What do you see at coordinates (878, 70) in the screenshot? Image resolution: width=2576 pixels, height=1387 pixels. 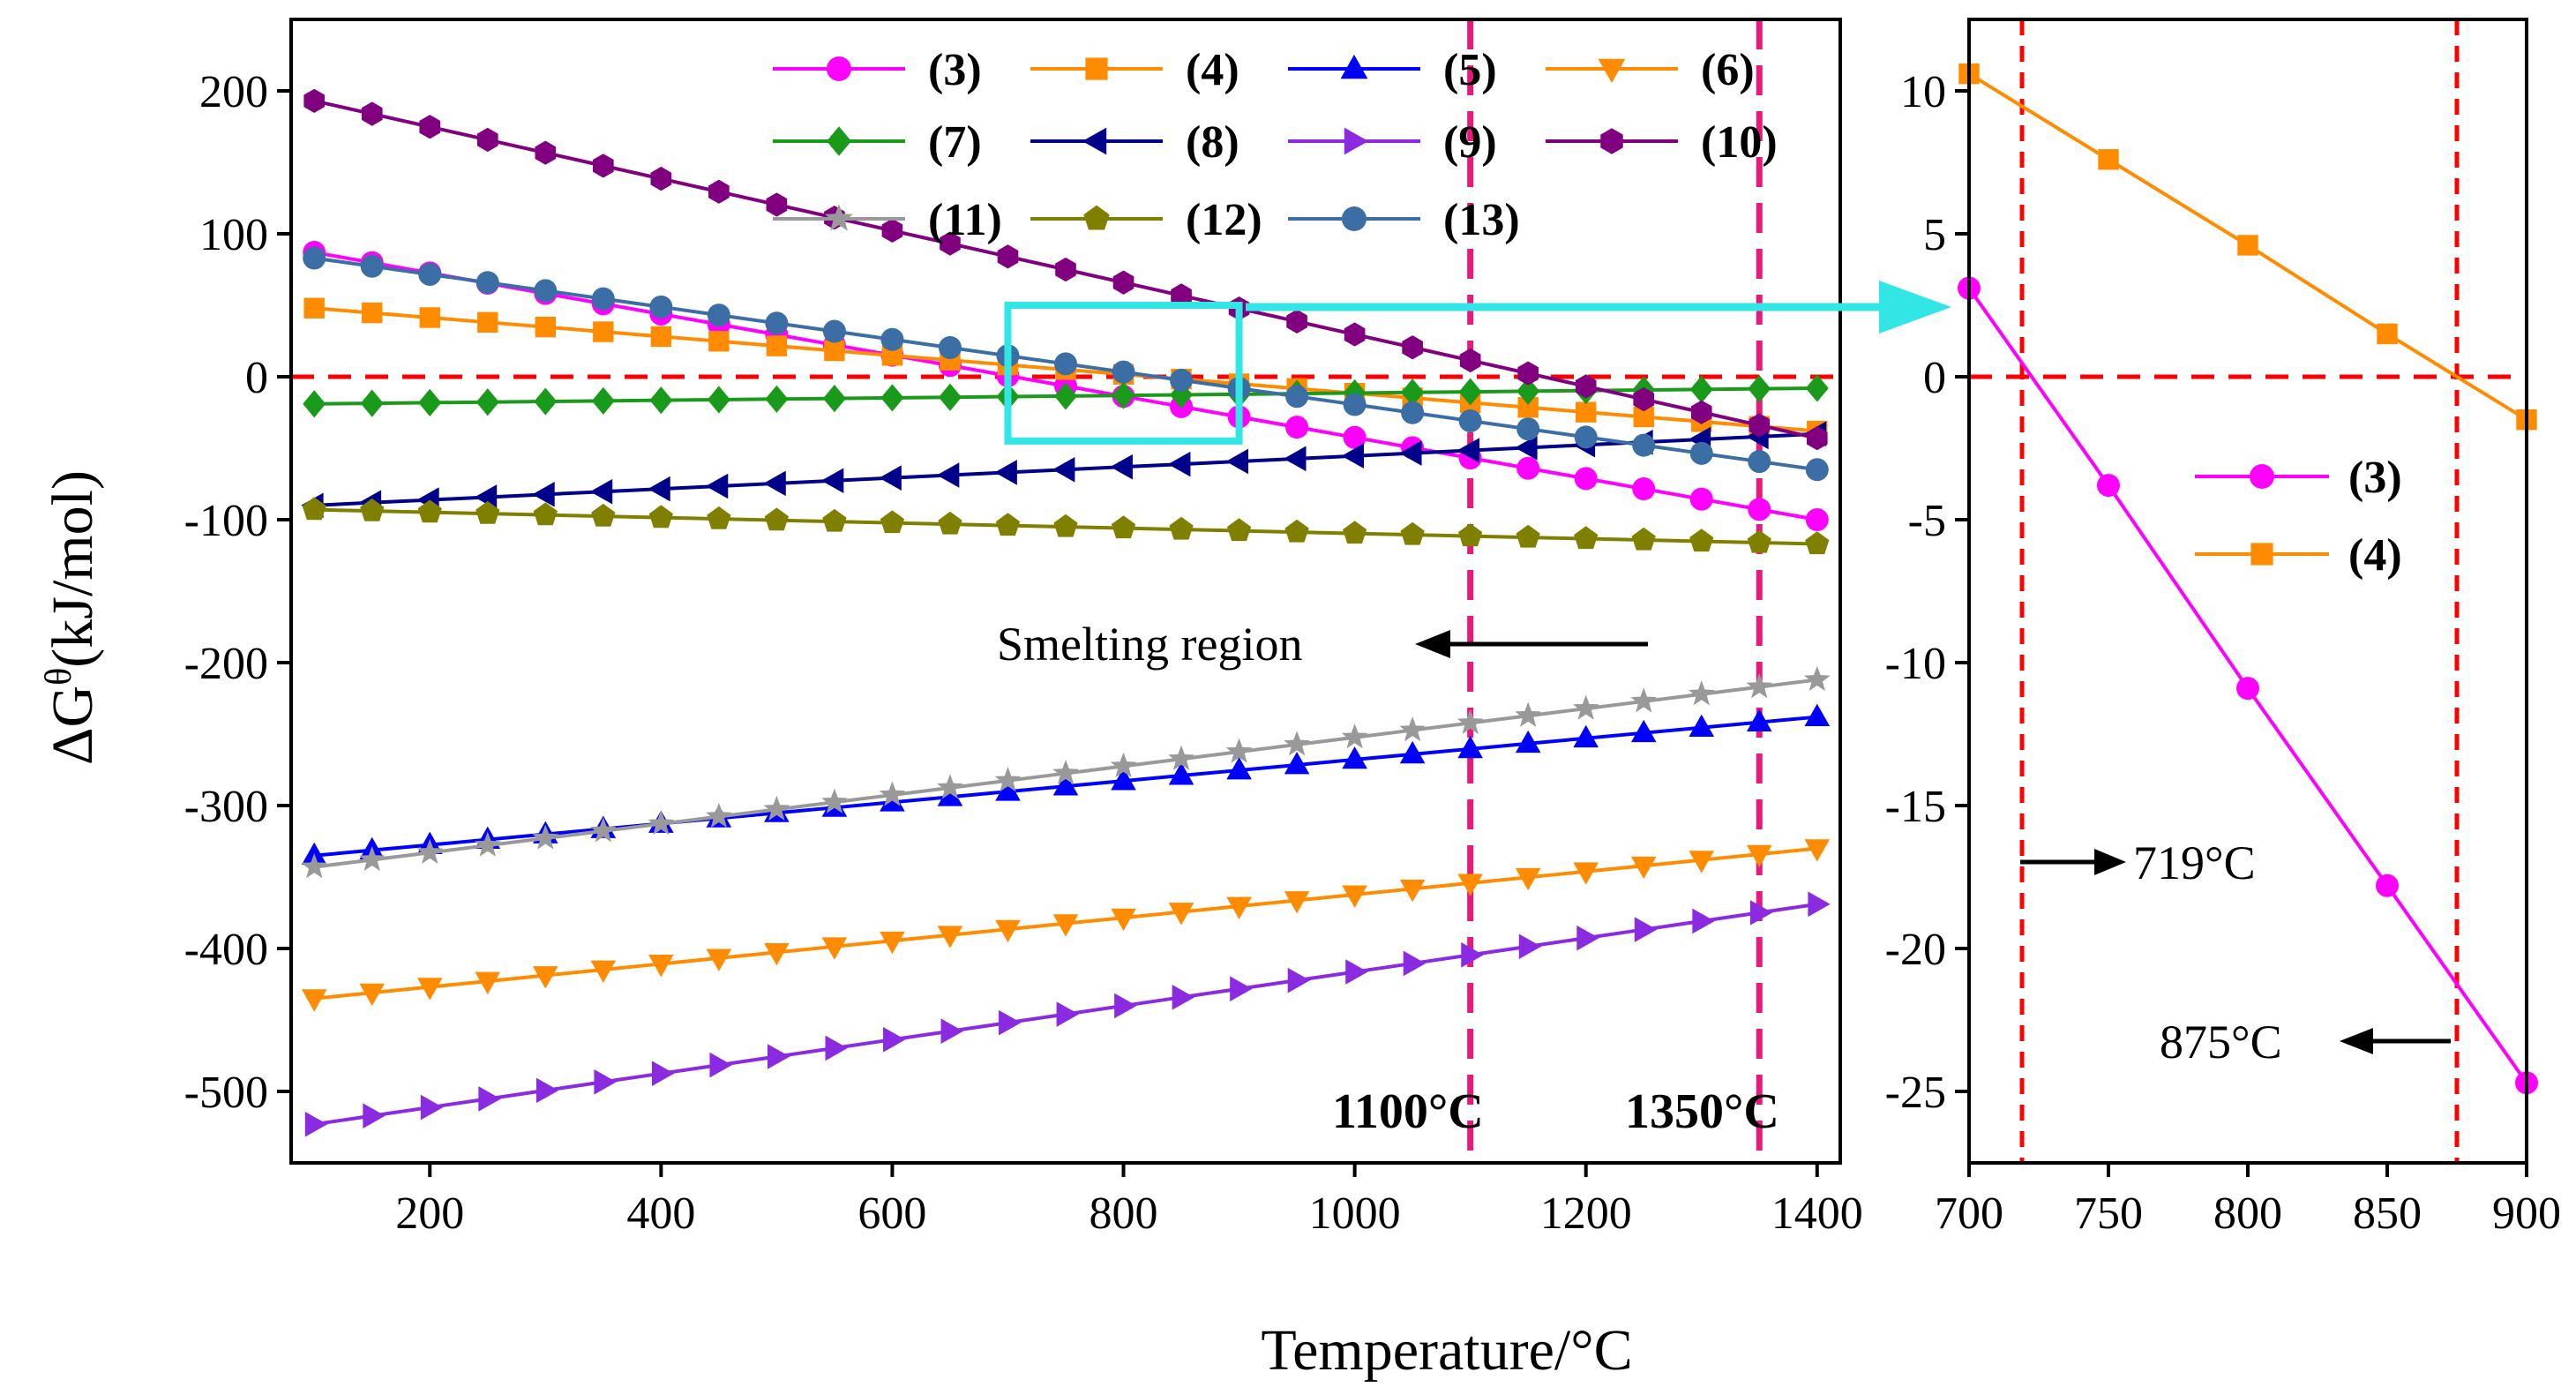 I see `legend-item-3: (3)` at bounding box center [878, 70].